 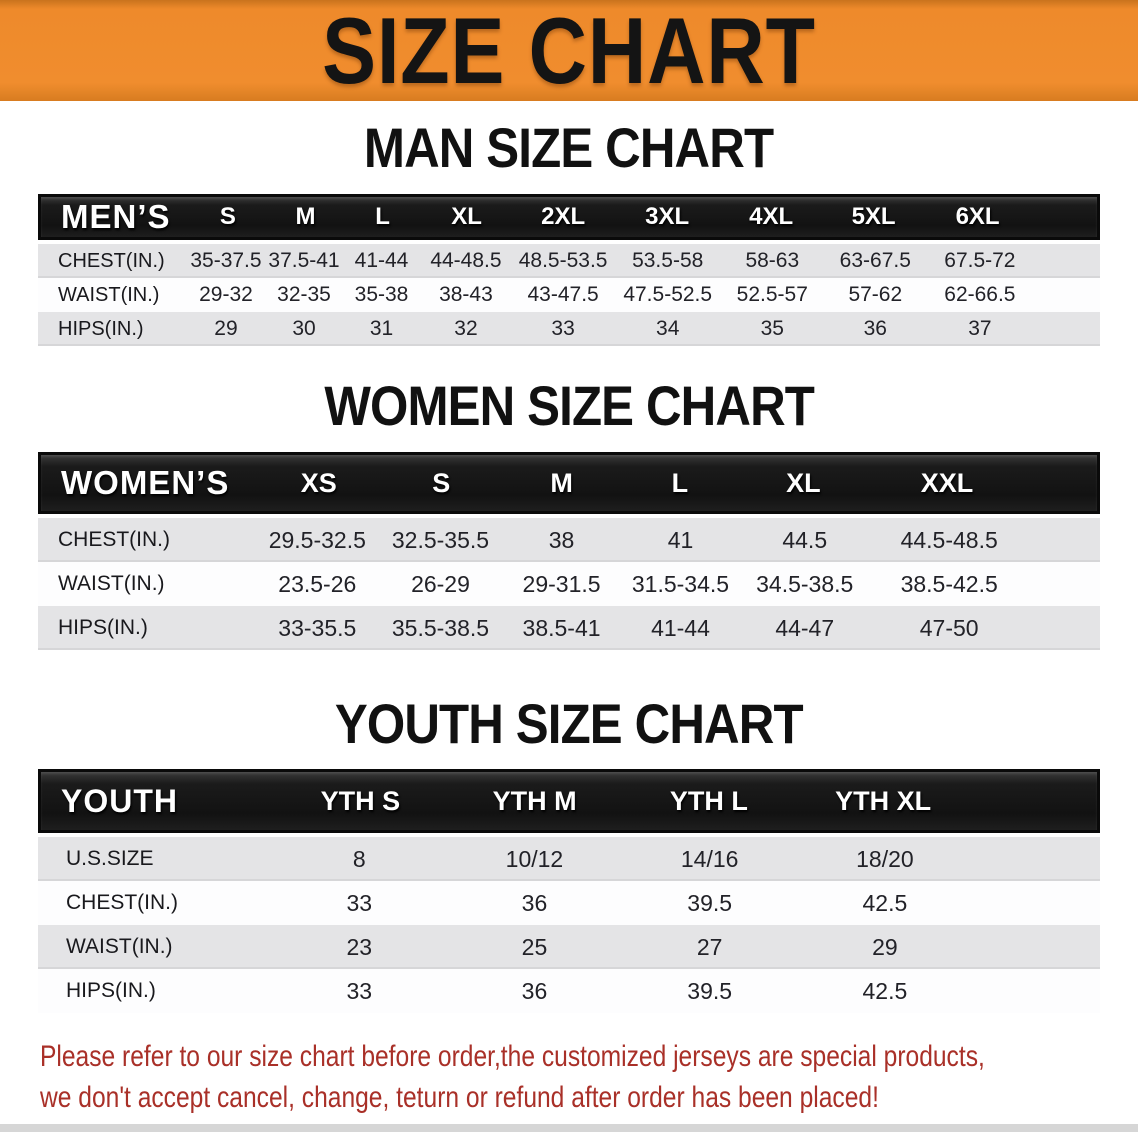 I want to click on value-cell: 29-32, so click(x=226, y=294).